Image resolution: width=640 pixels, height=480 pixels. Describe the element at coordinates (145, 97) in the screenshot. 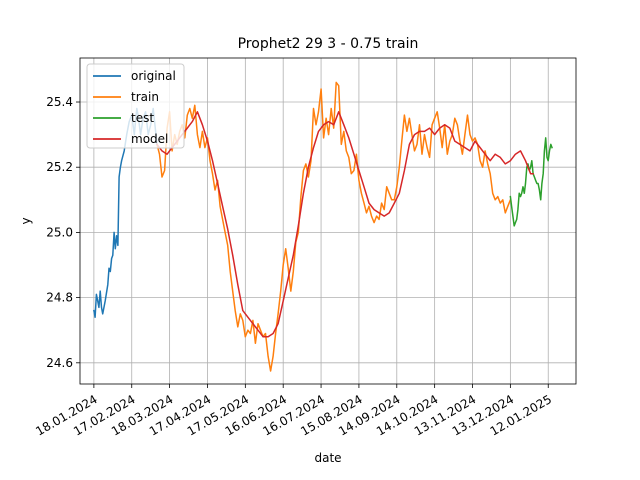

I see `legend-label-train: train` at that location.